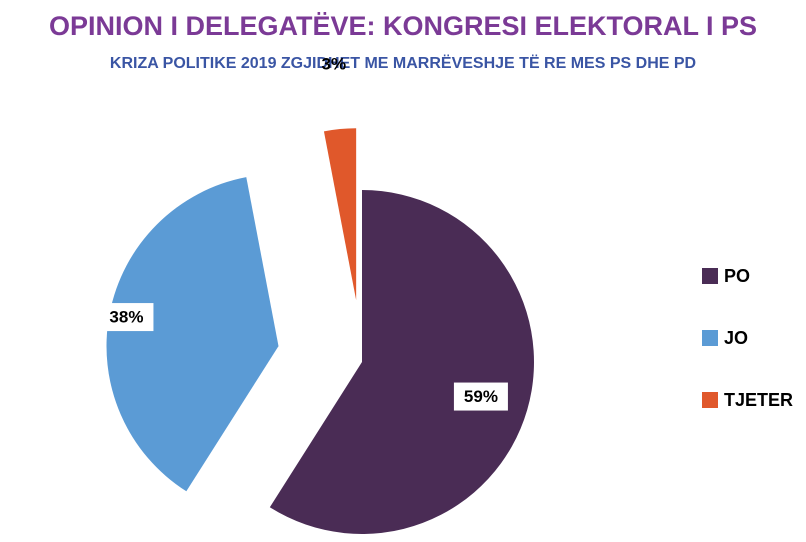 The height and width of the screenshot is (542, 806). What do you see at coordinates (737, 276) in the screenshot?
I see `legend-label: PO` at bounding box center [737, 276].